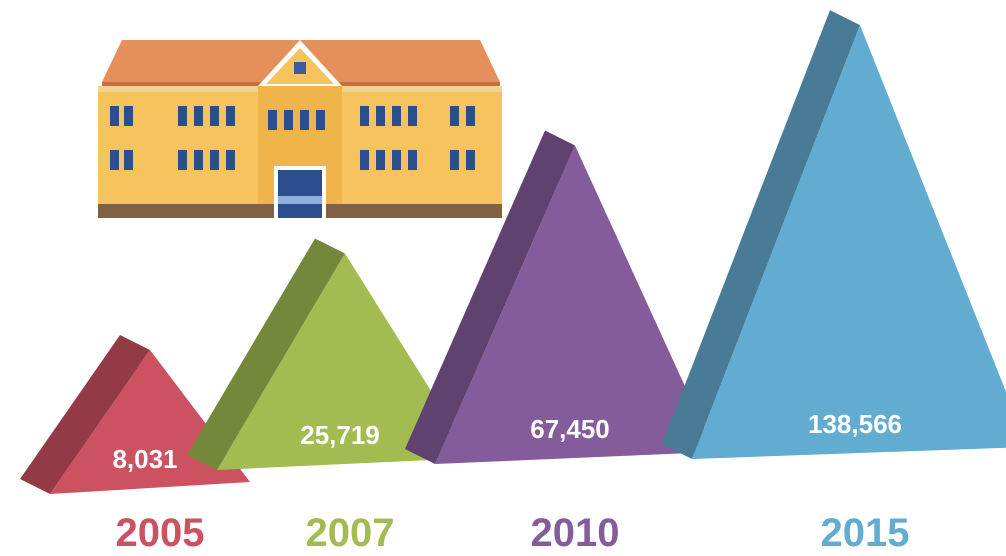 This screenshot has width=1006, height=556. What do you see at coordinates (575, 533) in the screenshot?
I see `category-label: 2010` at bounding box center [575, 533].